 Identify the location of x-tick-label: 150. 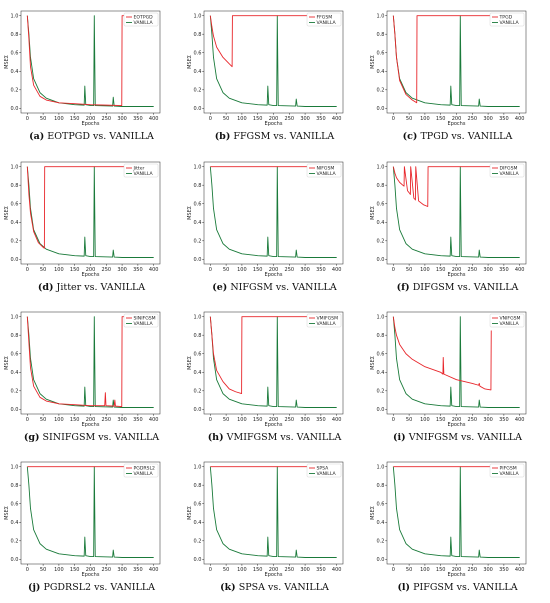
(441, 420).